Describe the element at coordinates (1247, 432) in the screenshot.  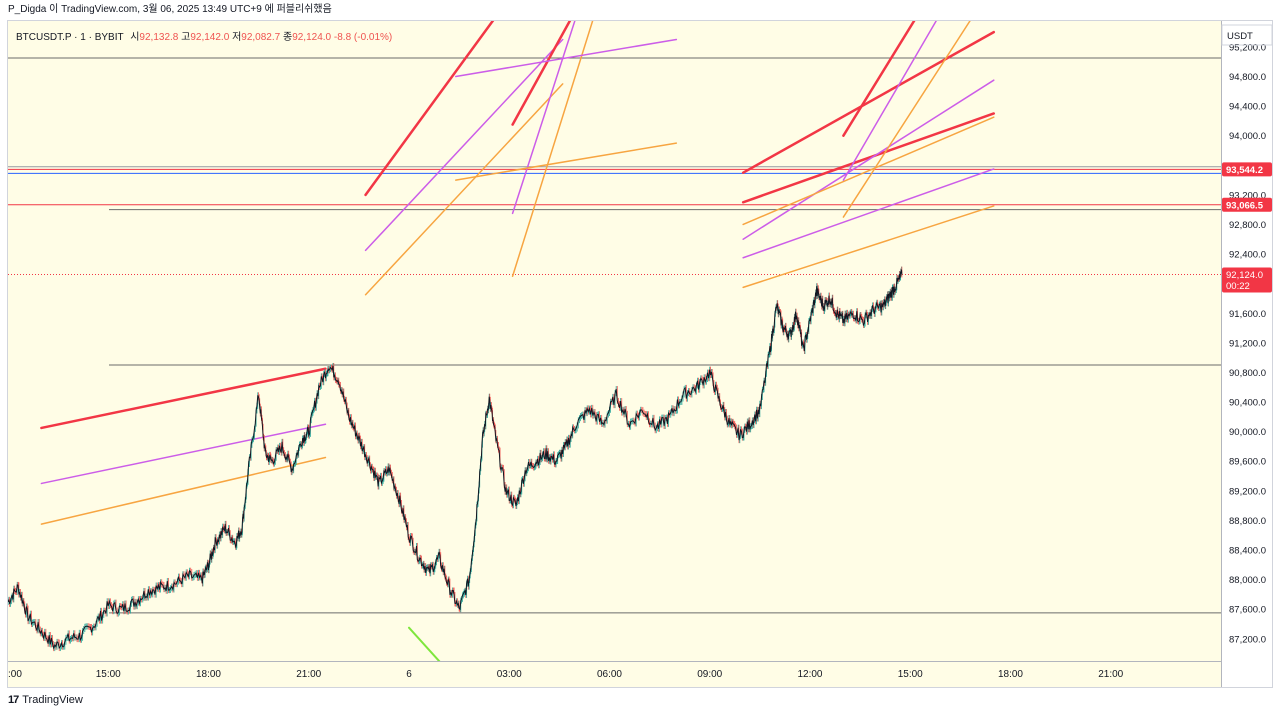
I see `y-tick-label: 90,000.0` at that location.